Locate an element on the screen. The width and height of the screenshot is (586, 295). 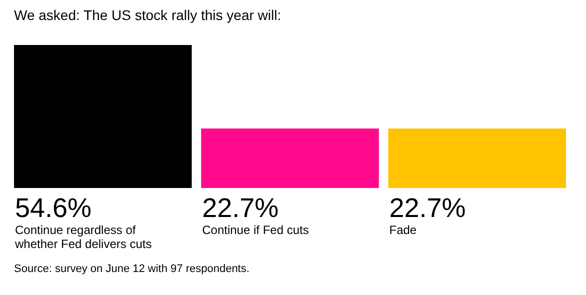
chart-title: We asked: The US stock rally this year will: is located at coordinates (148, 15).